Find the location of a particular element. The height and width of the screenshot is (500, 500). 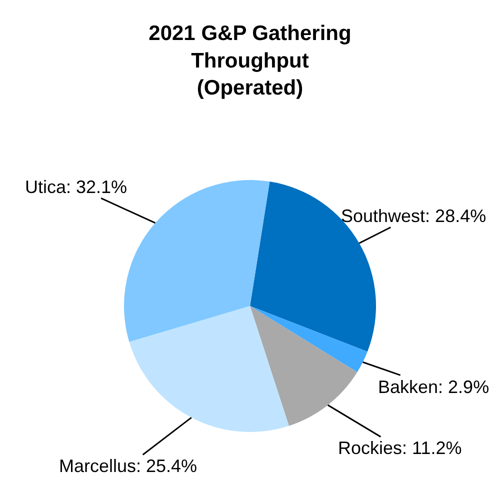

slice-label: Utica: 32.1% is located at coordinates (76, 187).